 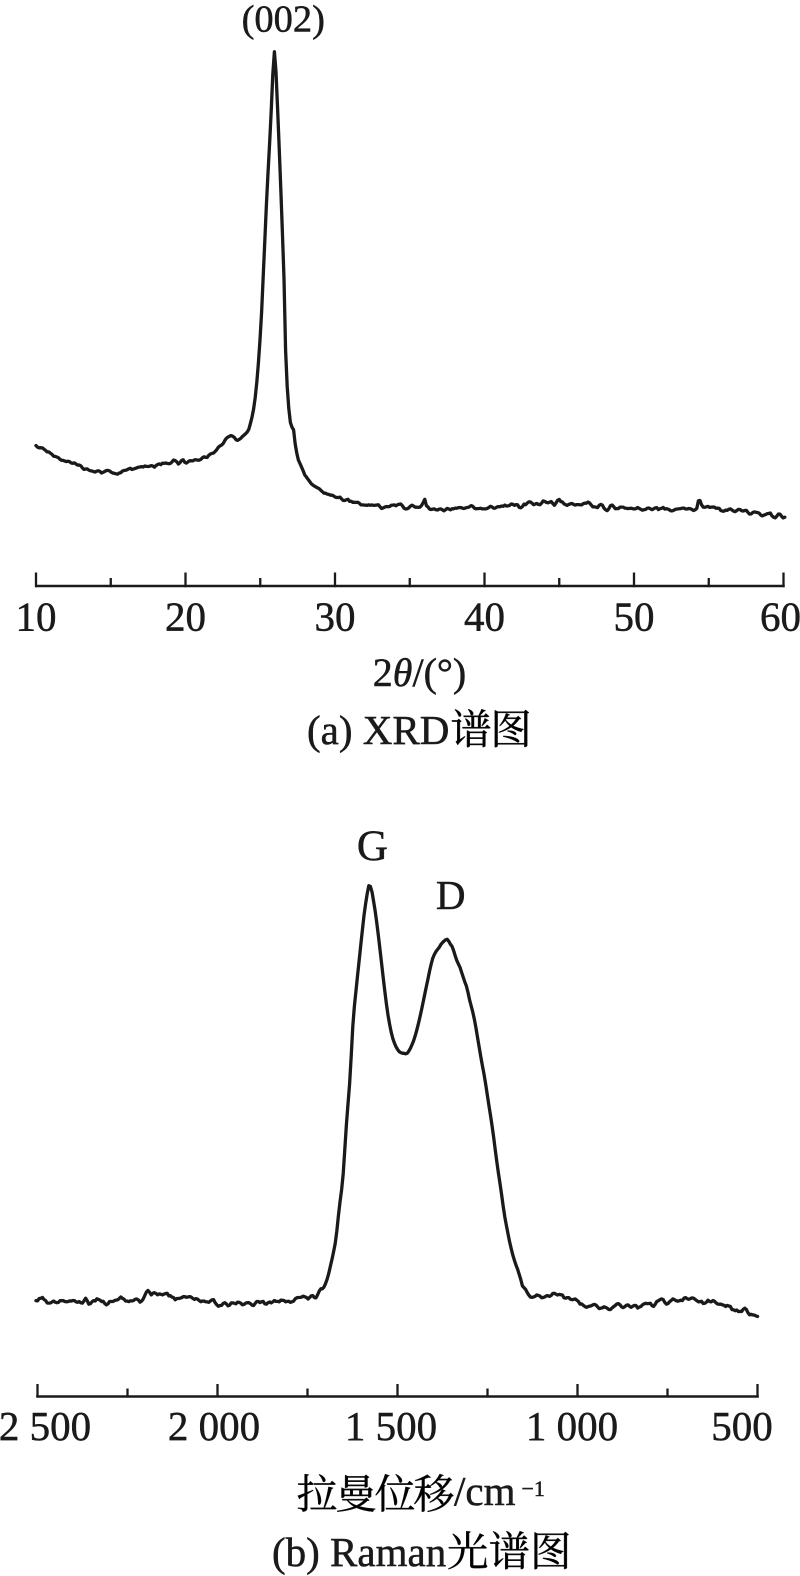 I want to click on svg-text: 30, so click(x=335, y=617).